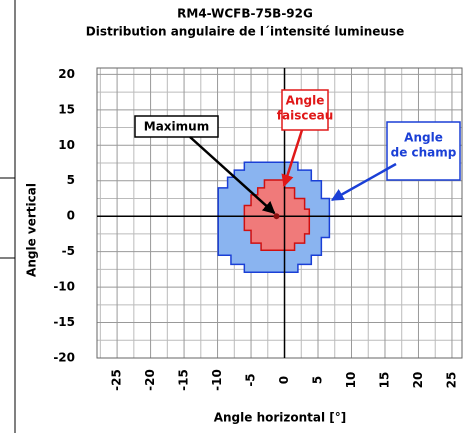  I want to click on y-tick-label: -5, so click(68, 251).